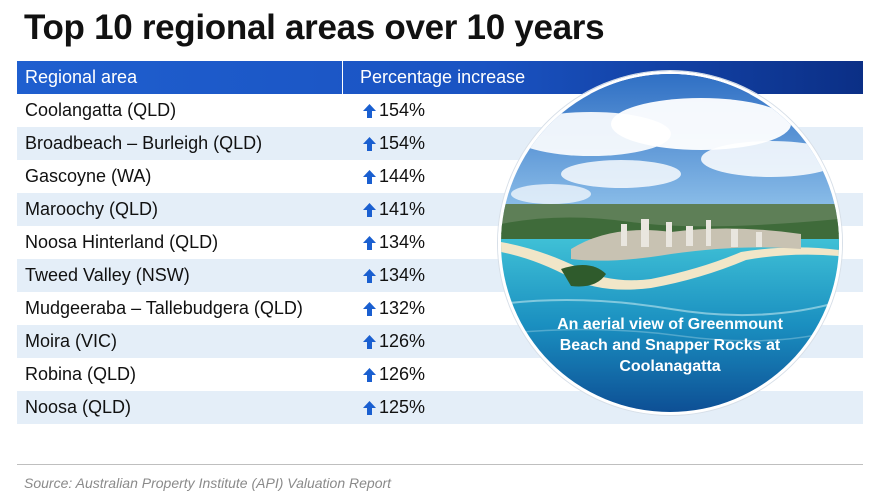 This screenshot has width=877, height=504. I want to click on page-title: Top 10 regional areas over 10 years, so click(314, 27).